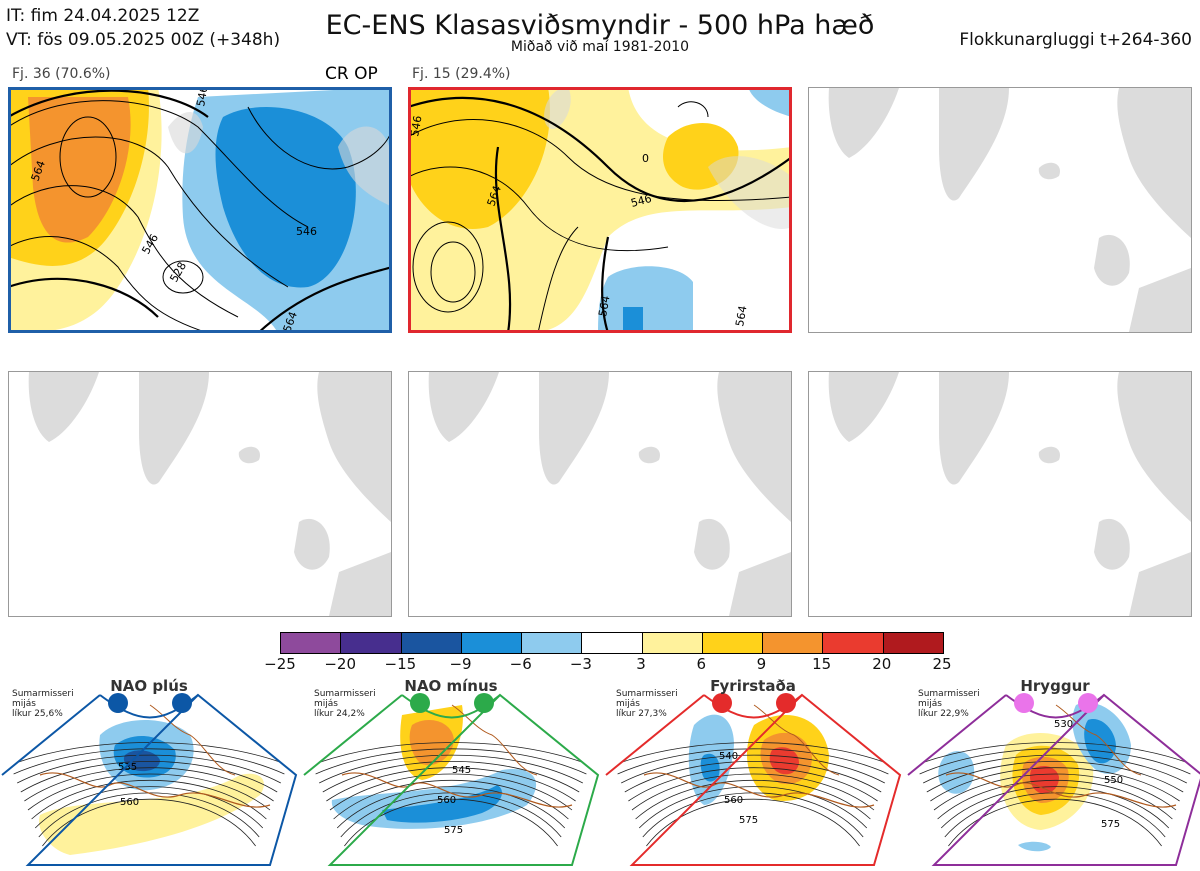  Describe the element at coordinates (942, 664) in the screenshot. I see `colorbar-tick-label: 25` at that location.